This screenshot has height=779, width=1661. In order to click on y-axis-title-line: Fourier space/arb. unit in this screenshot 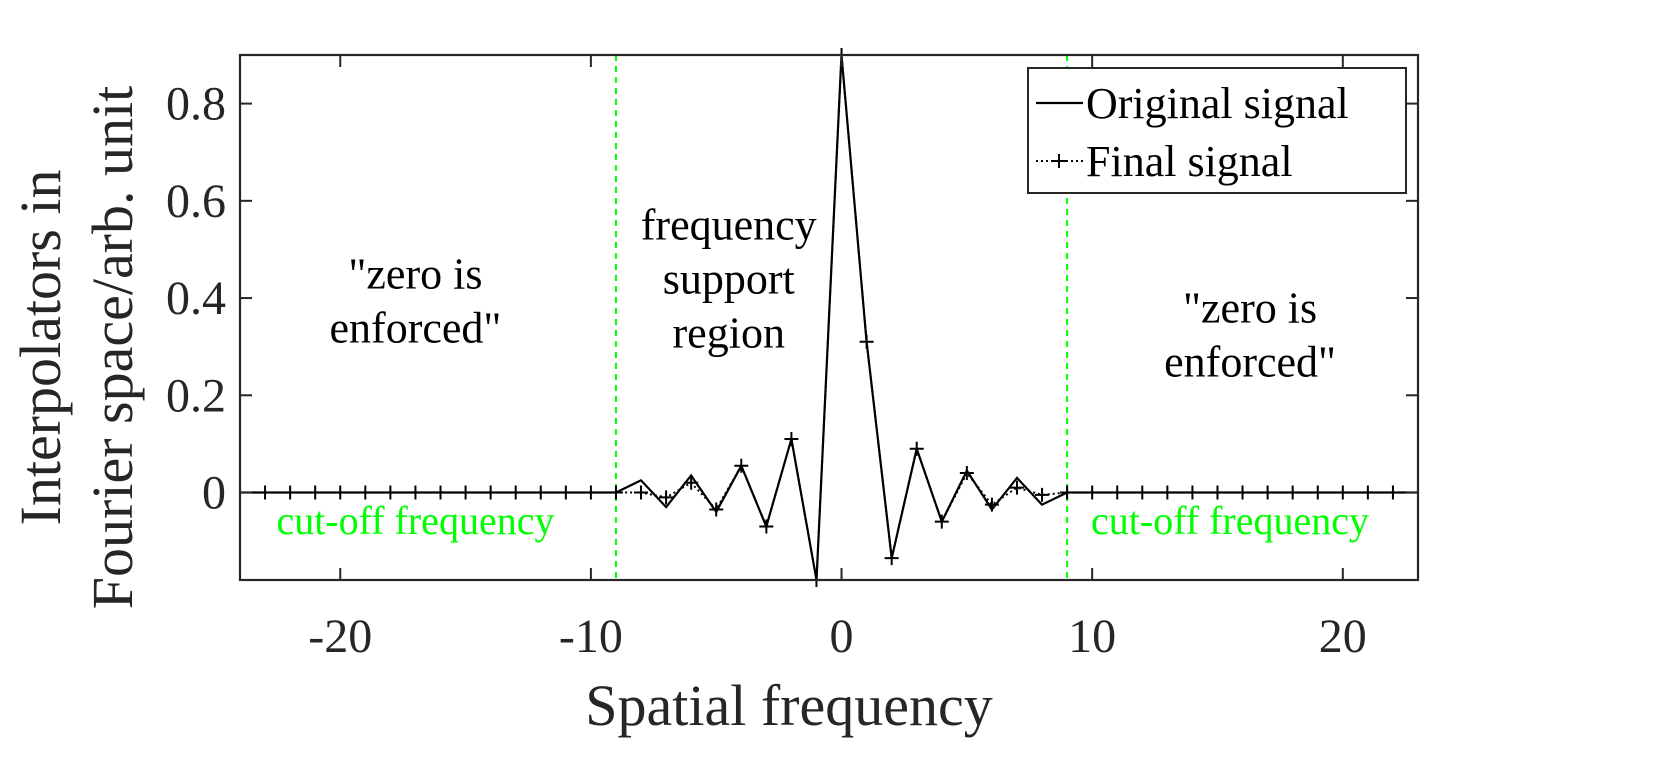, I will do `click(112, 347)`.